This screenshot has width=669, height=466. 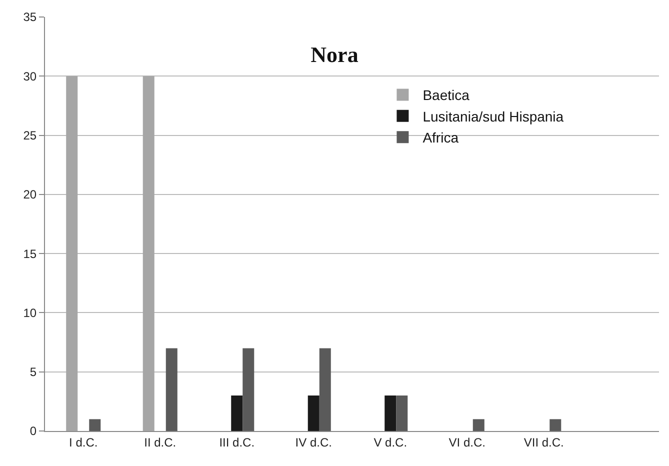 I want to click on y-tick-label: 35, so click(x=30, y=17).